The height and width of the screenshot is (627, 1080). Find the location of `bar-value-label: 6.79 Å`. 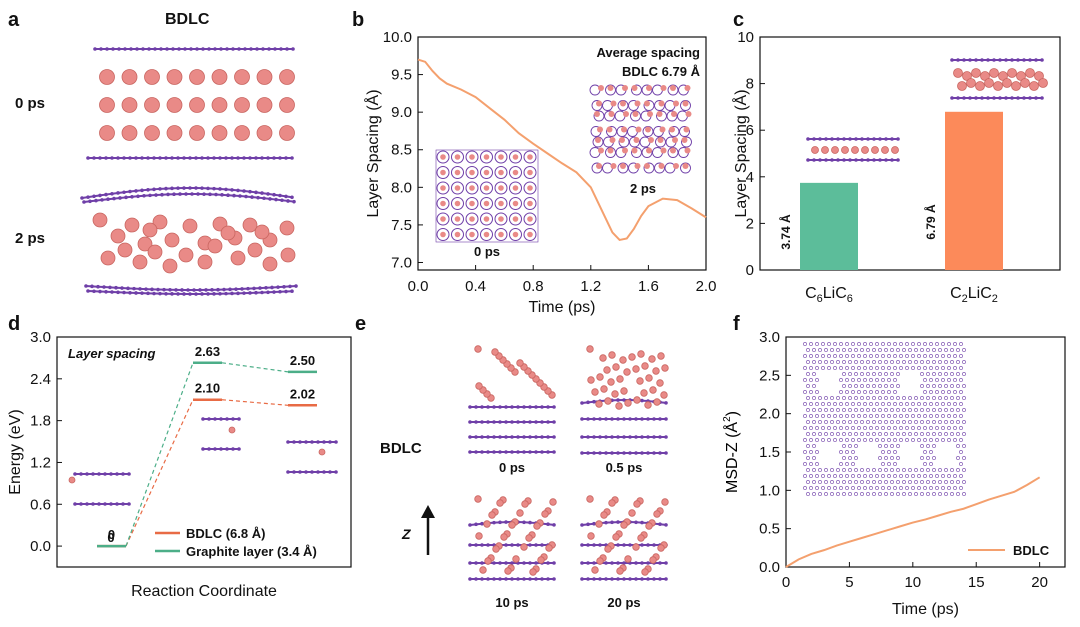

bar-value-label: 6.79 Å is located at coordinates (930, 222).